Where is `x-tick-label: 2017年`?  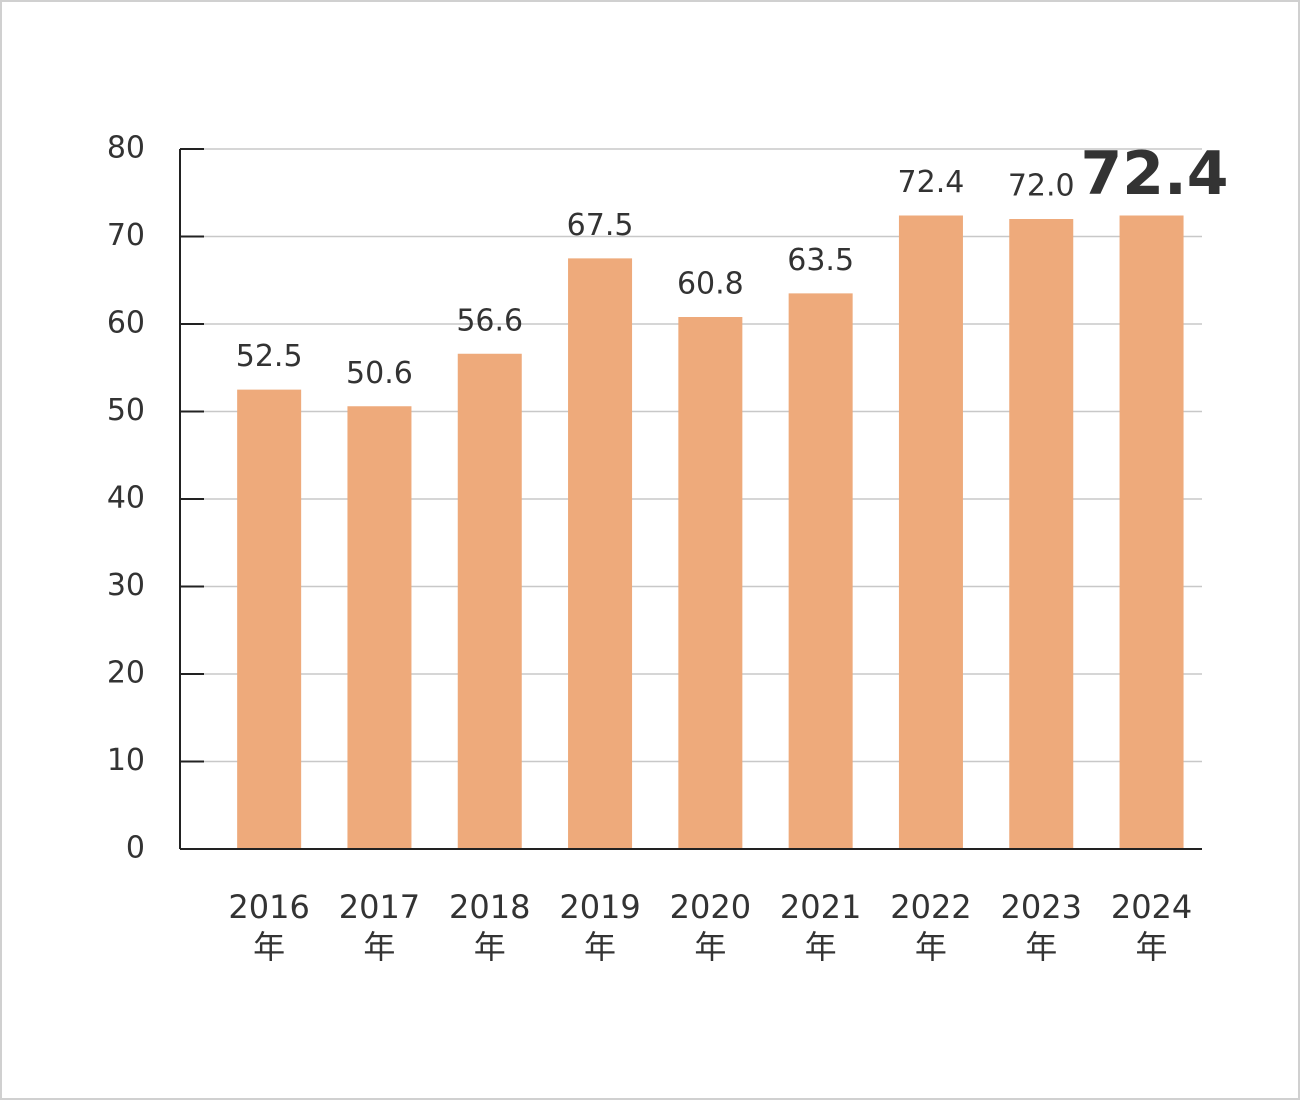
x-tick-label: 2017年 is located at coordinates (379, 927).